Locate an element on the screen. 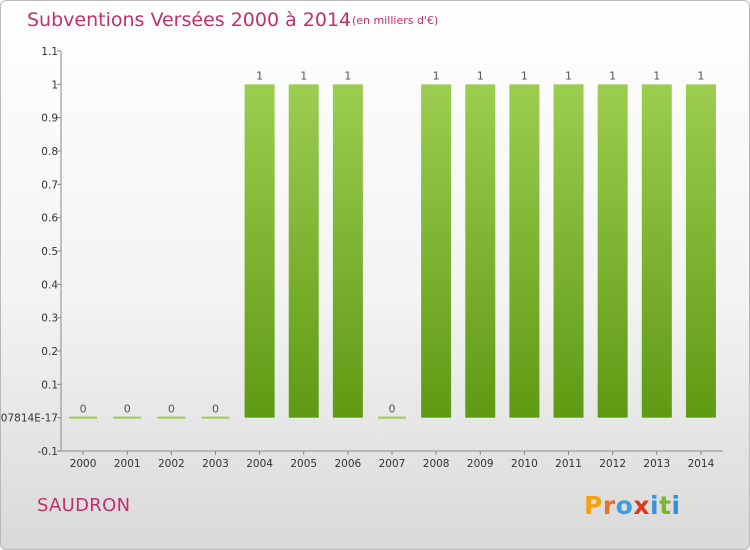  logo-letter: t is located at coordinates (665, 505).